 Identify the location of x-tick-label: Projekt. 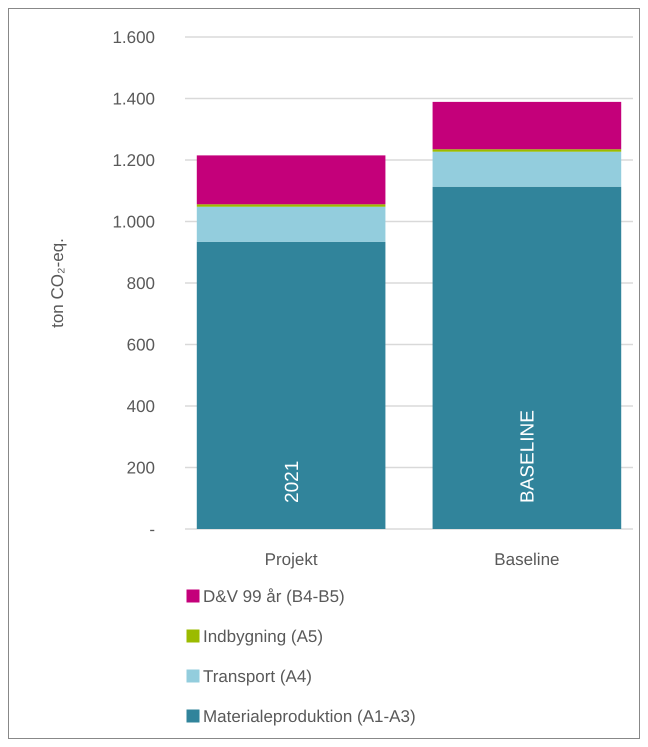
(291, 559).